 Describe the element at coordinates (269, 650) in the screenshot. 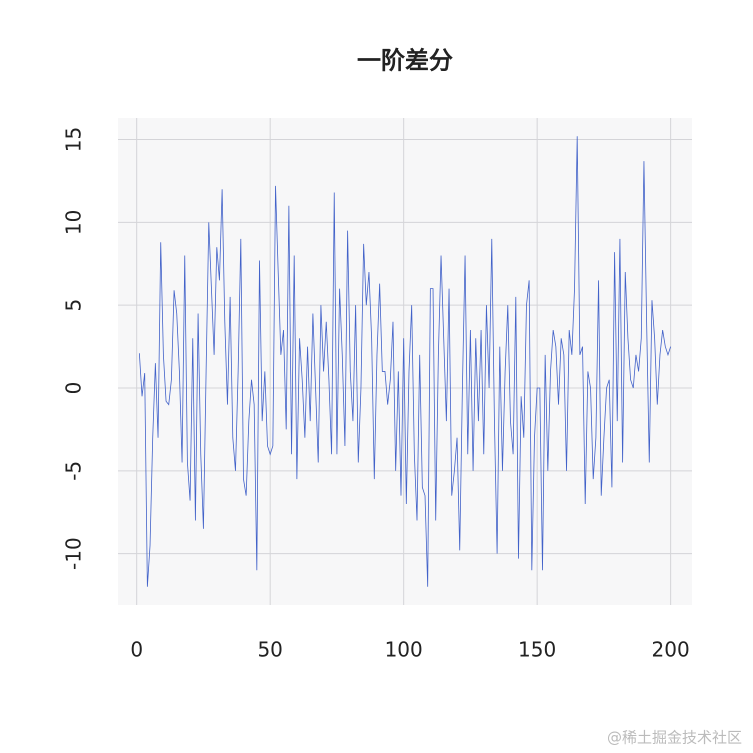

I see `x-tick-label: 50` at that location.